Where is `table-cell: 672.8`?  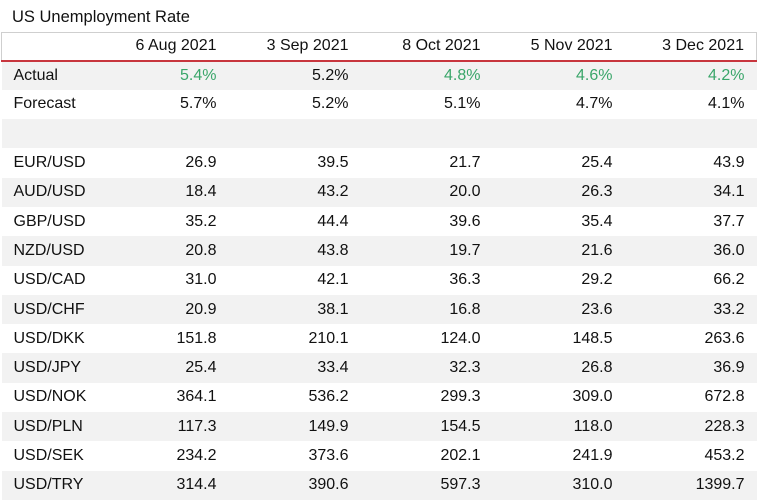 table-cell: 672.8 is located at coordinates (724, 397).